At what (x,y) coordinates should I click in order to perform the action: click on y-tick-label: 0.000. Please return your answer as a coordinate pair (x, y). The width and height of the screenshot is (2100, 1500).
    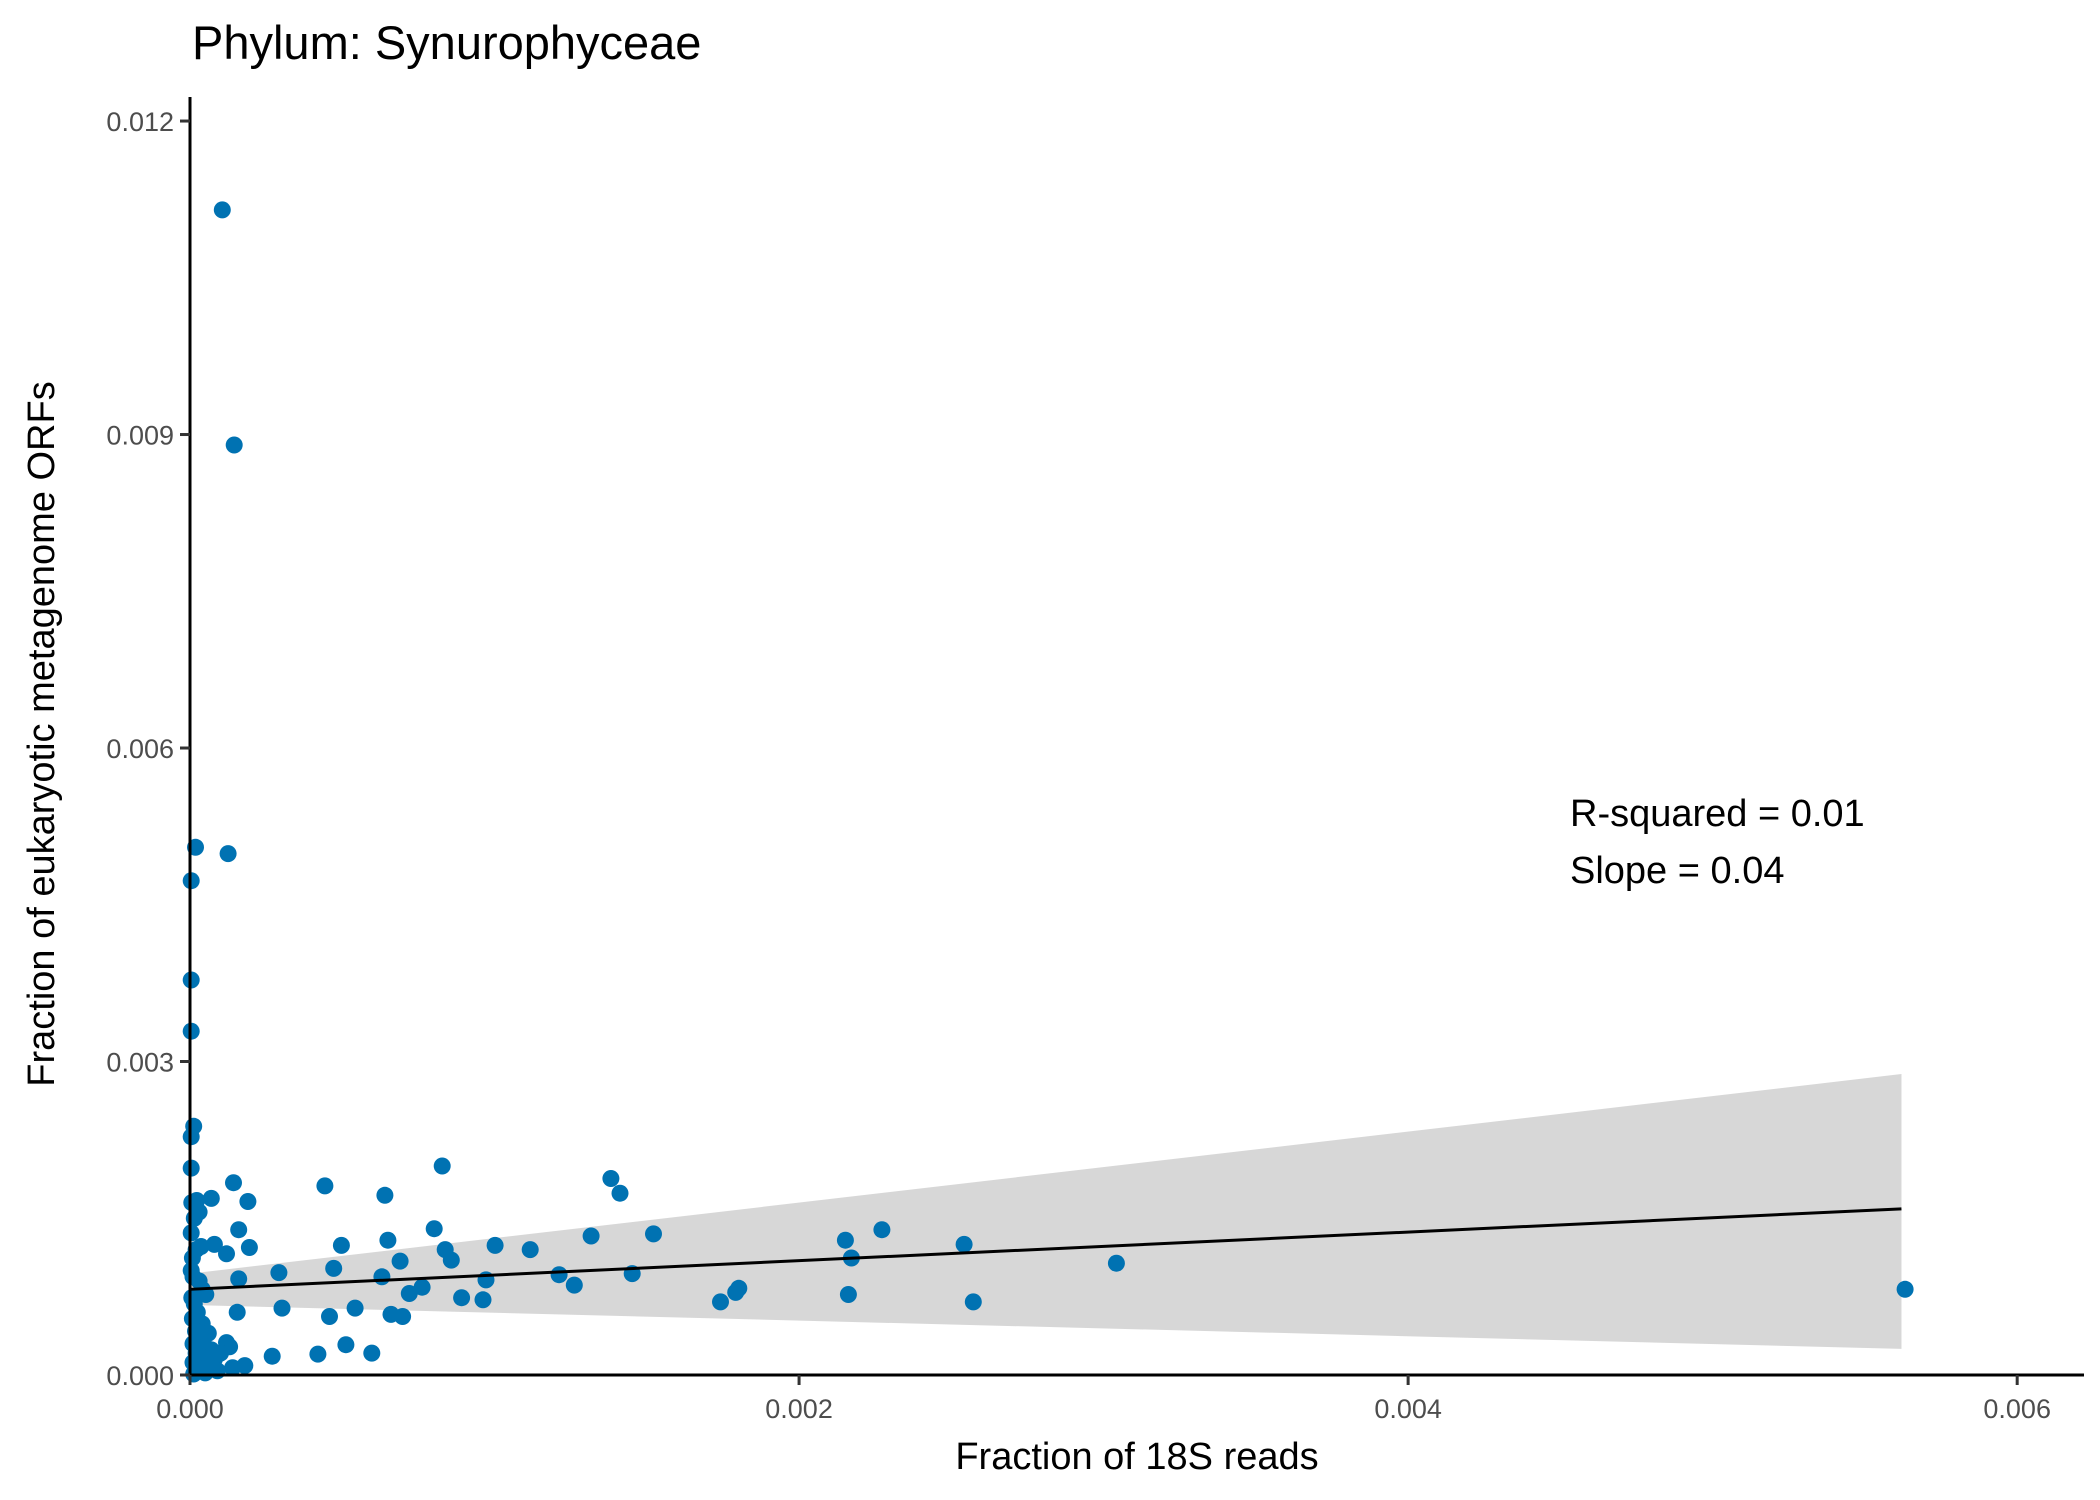
    Looking at the image, I should click on (140, 1376).